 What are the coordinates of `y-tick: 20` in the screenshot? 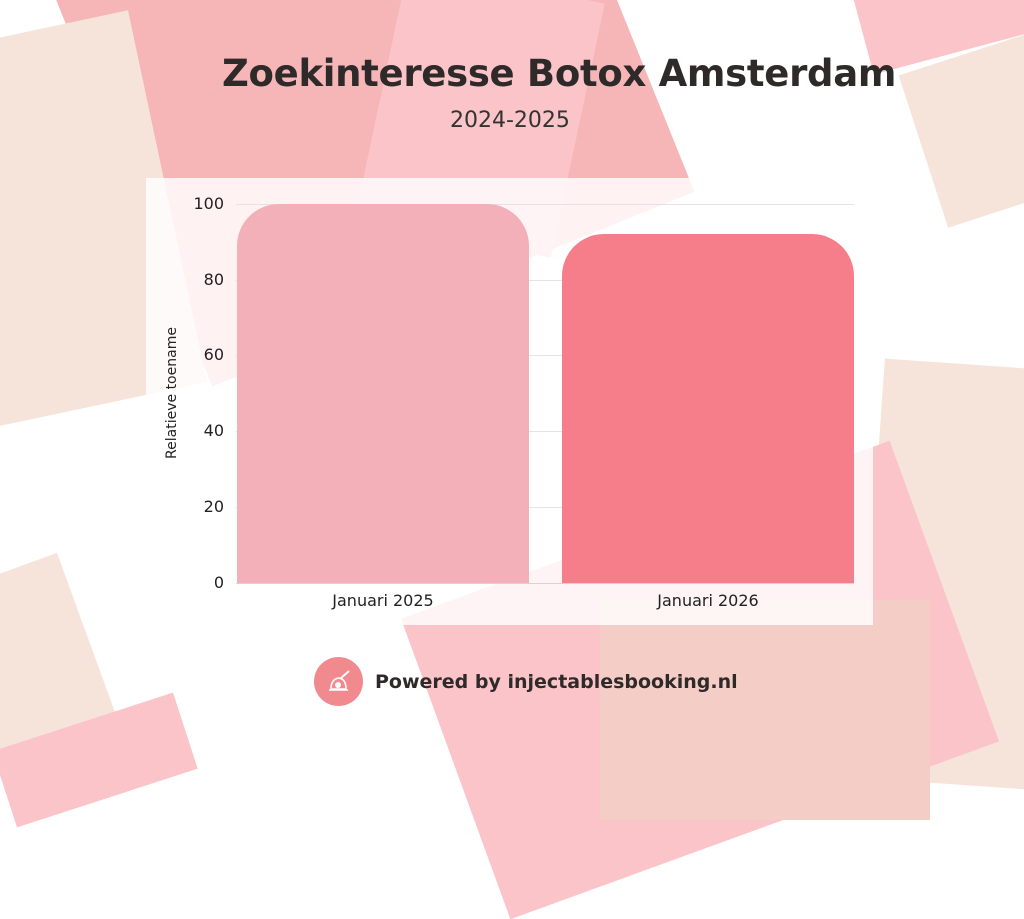 It's located at (213, 506).